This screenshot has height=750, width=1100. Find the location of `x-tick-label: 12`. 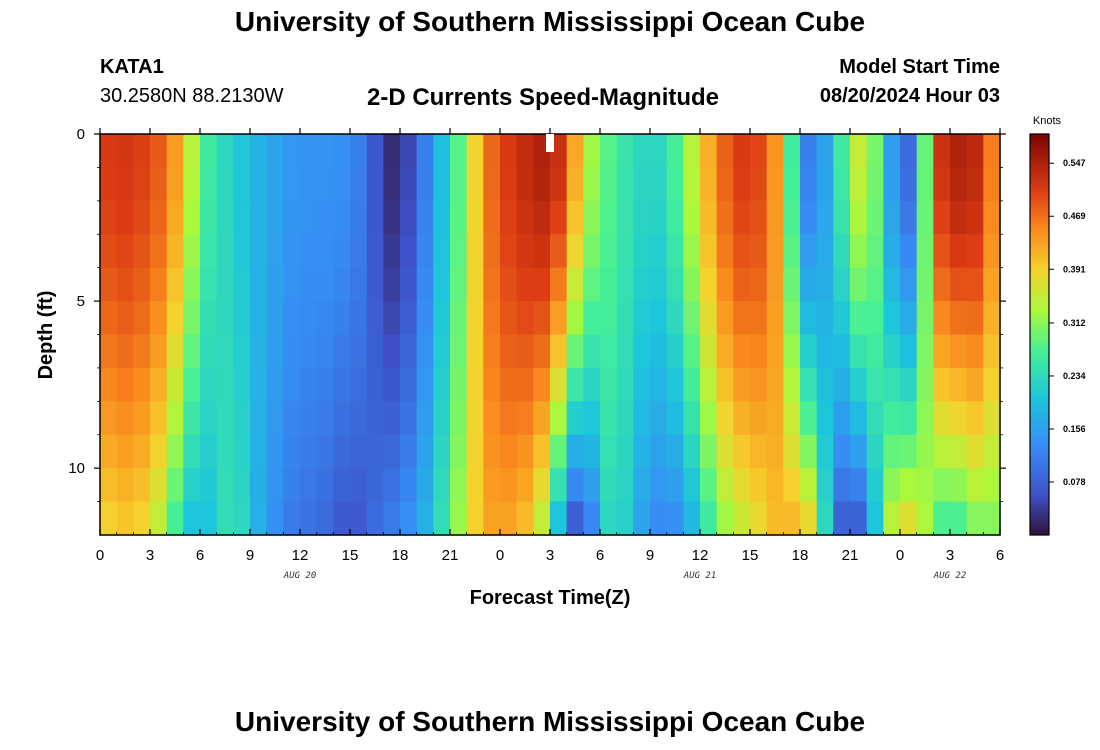

x-tick-label: 12 is located at coordinates (700, 555).